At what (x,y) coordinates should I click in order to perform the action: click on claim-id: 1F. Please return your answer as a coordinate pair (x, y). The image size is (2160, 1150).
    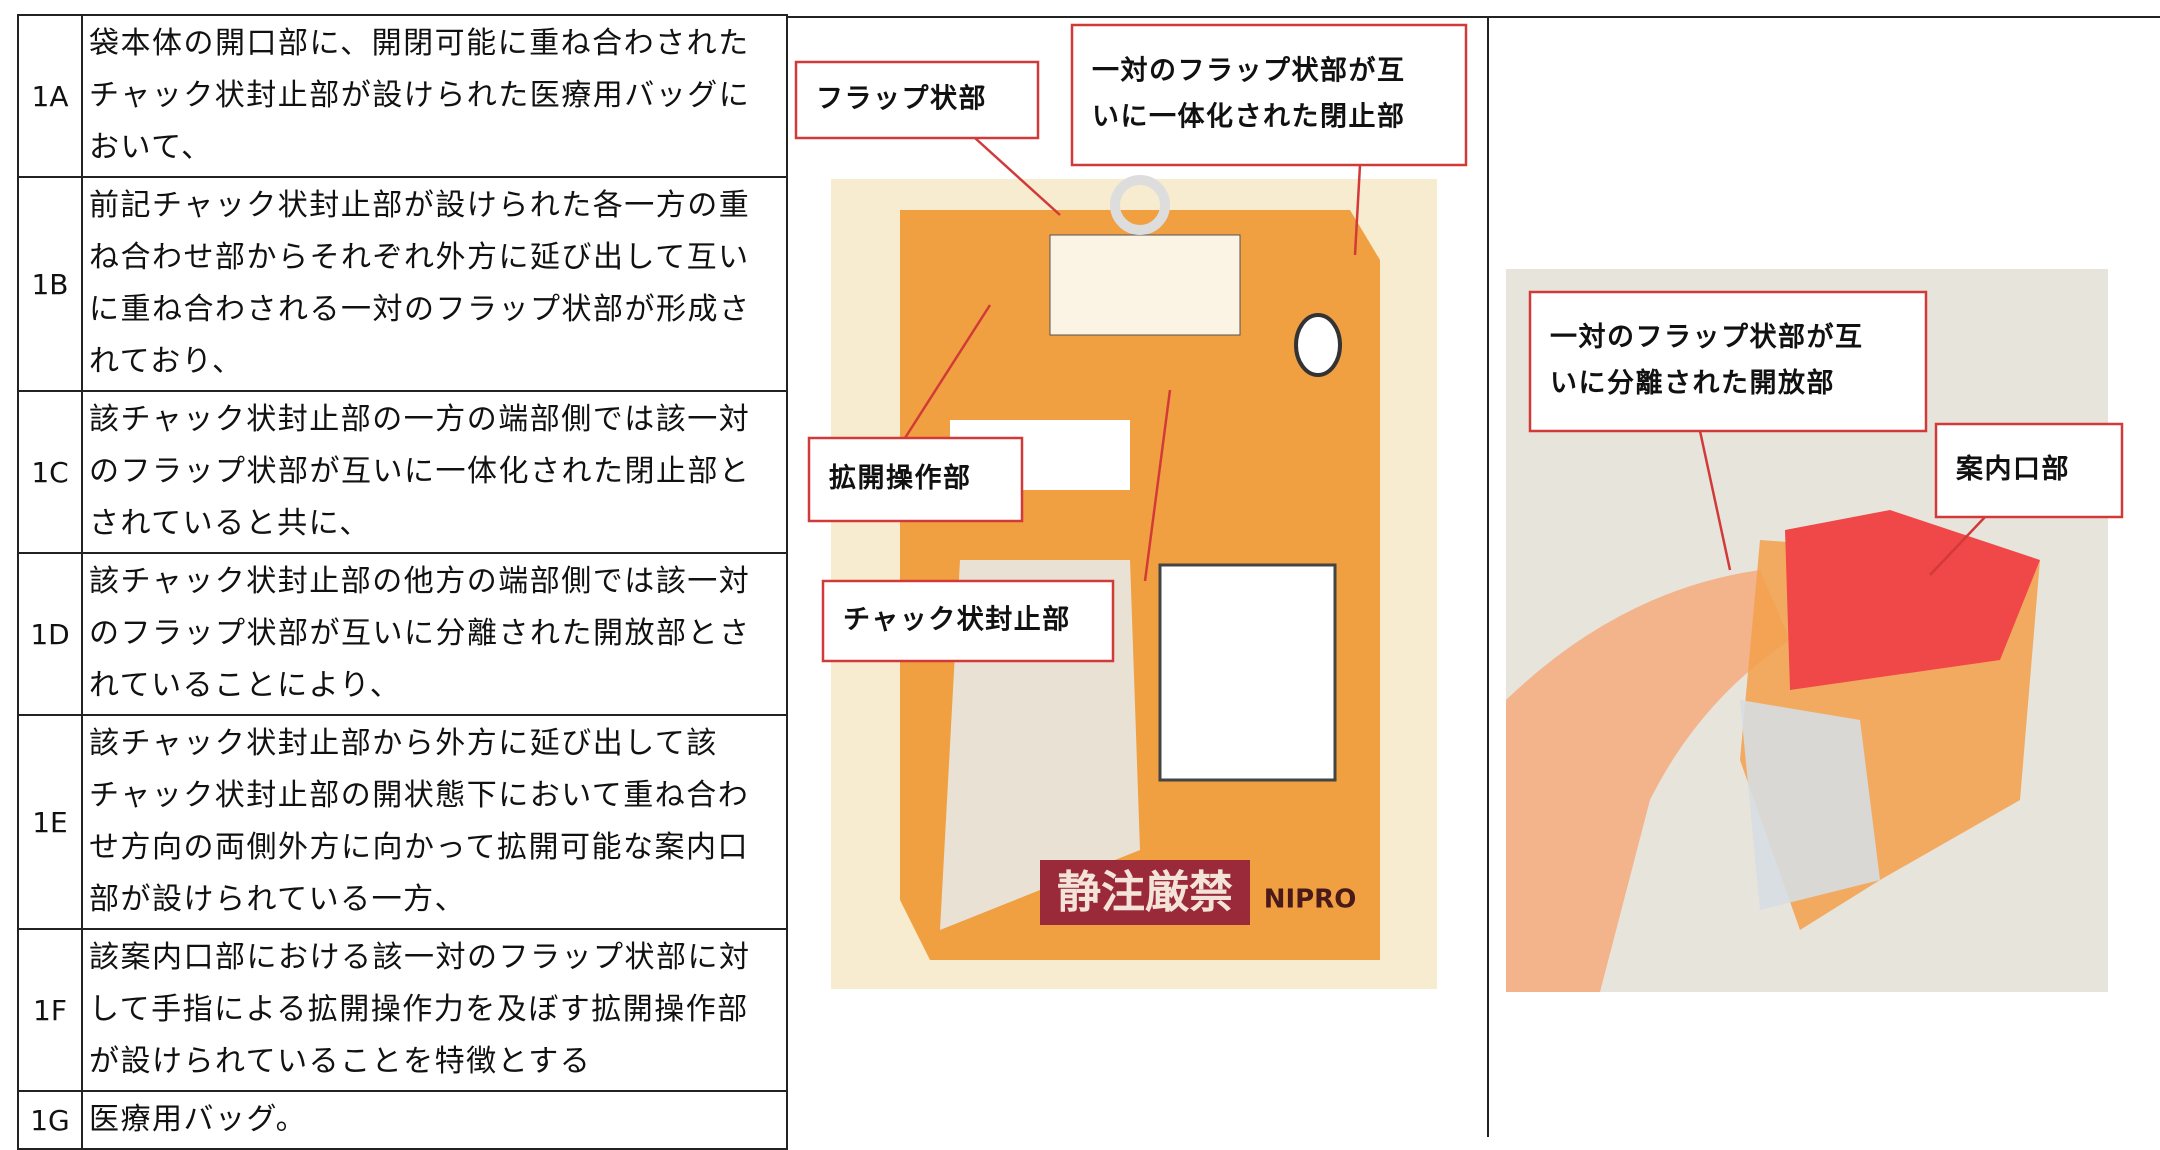
    Looking at the image, I should click on (50, 1010).